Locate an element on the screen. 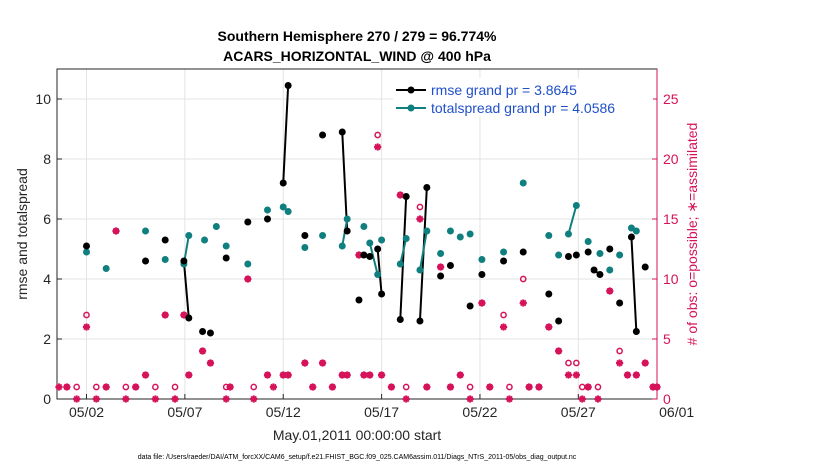 The width and height of the screenshot is (830, 470). chart-title: Southern Hemisphere 270 / 279 = 96.774% is located at coordinates (358, 36).